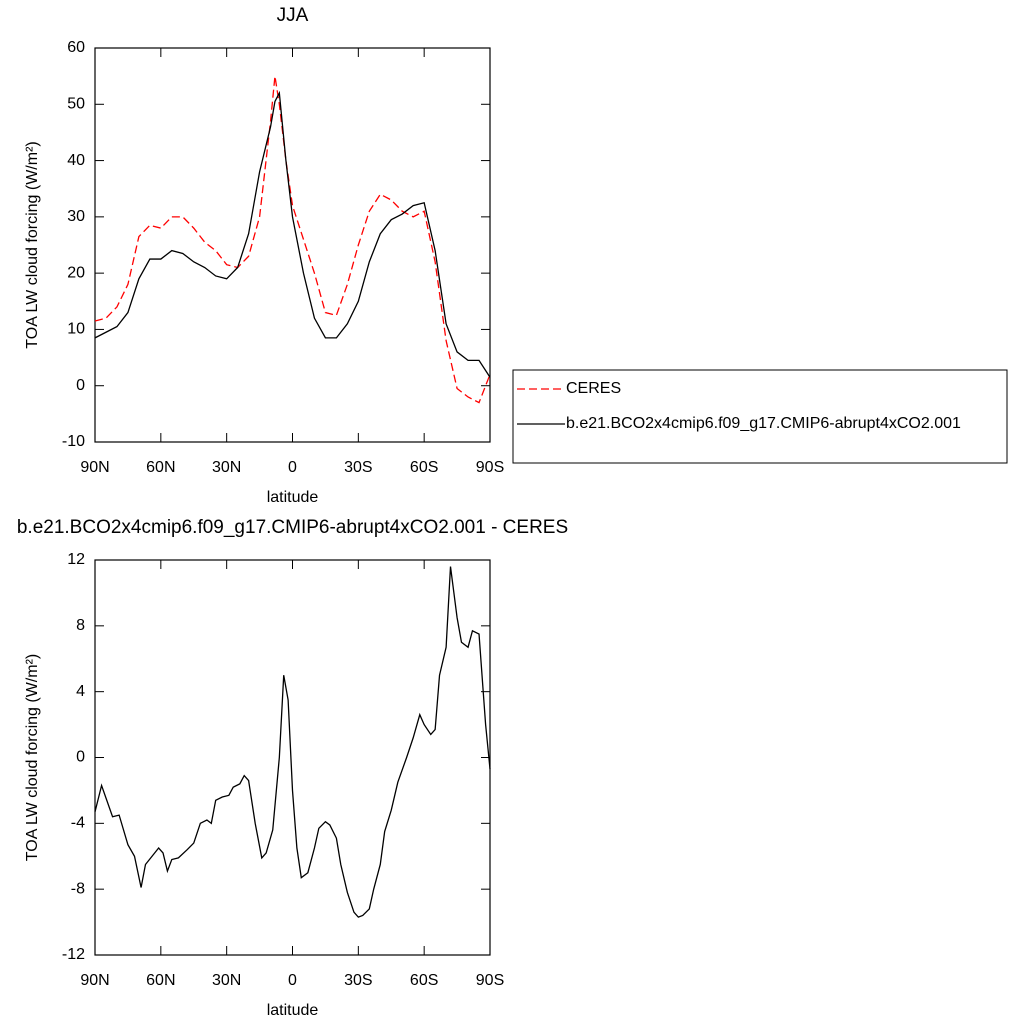 This screenshot has height=1024, width=1024. I want to click on y-tick-label: 8, so click(80, 625).